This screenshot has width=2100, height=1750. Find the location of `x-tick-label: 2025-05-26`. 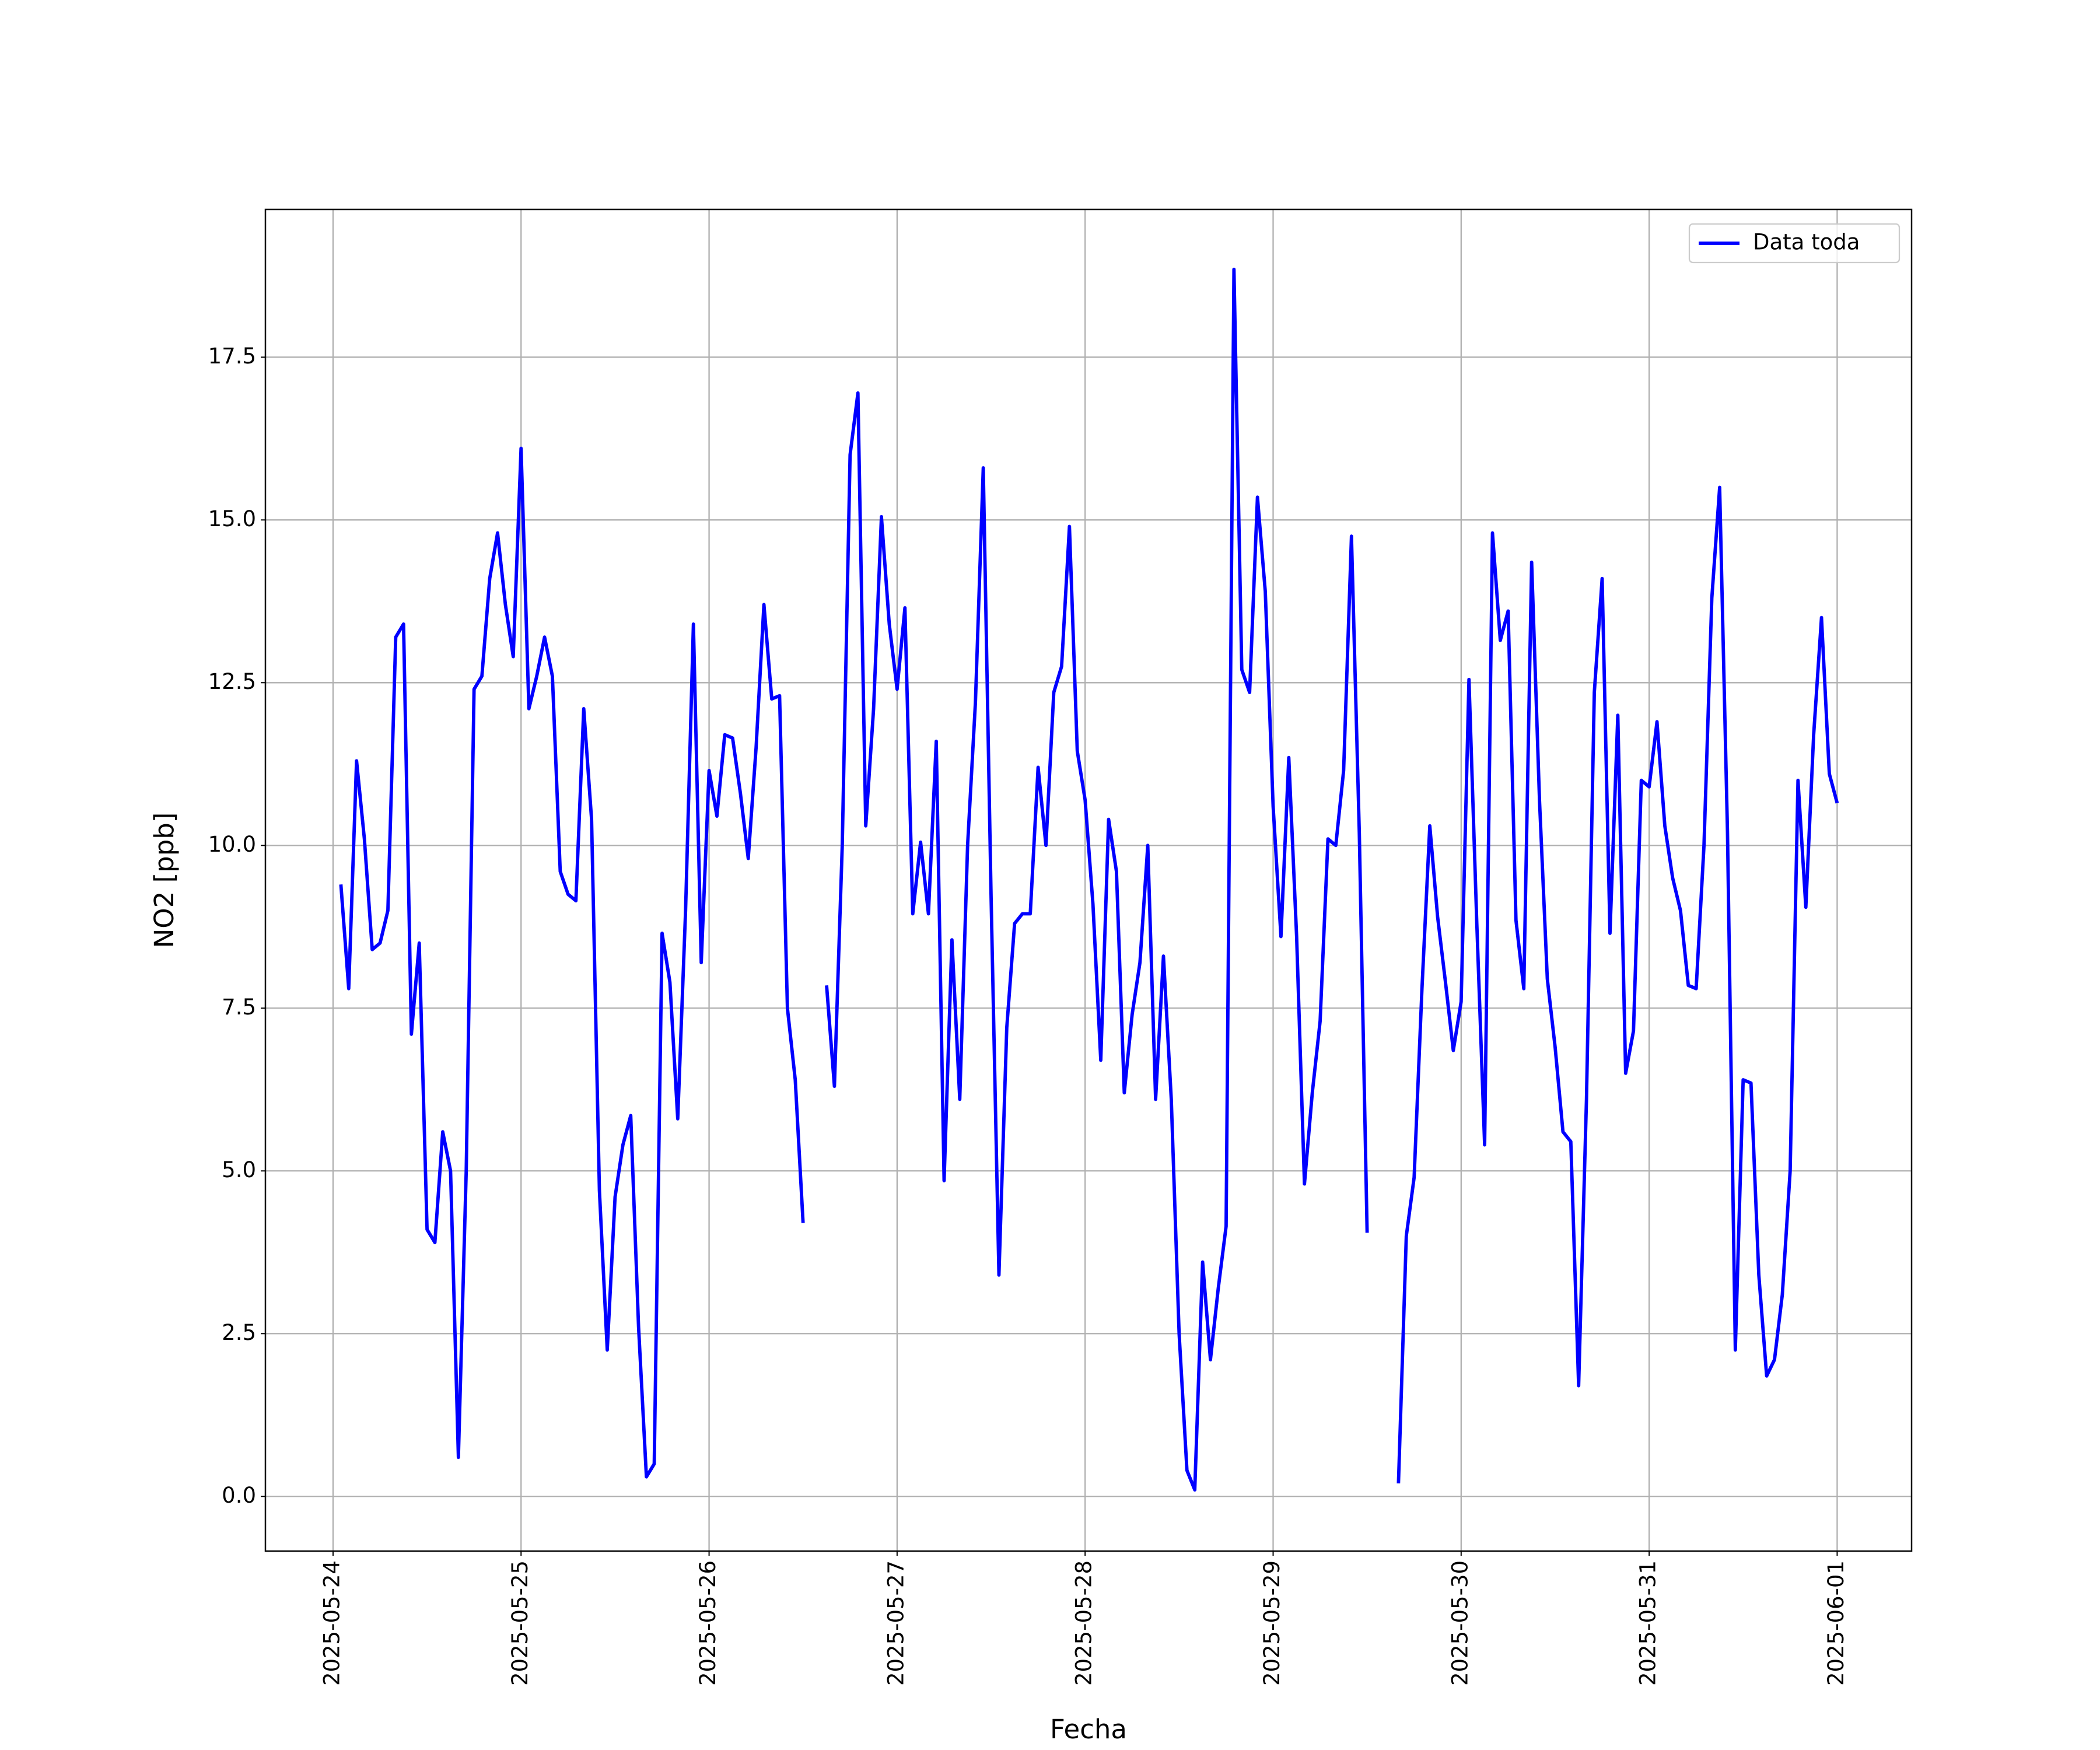

x-tick-label: 2025-05-26 is located at coordinates (708, 1623).